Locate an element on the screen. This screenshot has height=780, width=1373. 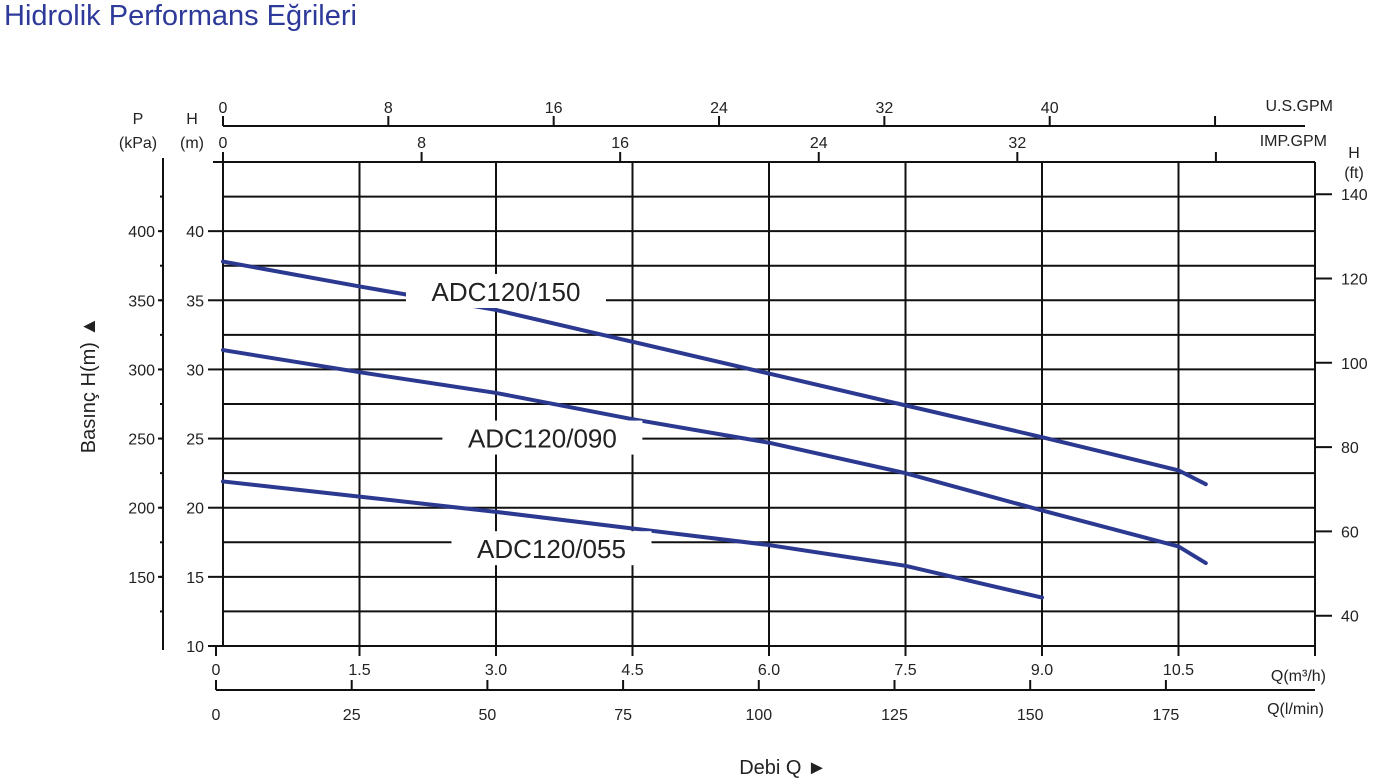
h-unit-label: H is located at coordinates (192, 119).